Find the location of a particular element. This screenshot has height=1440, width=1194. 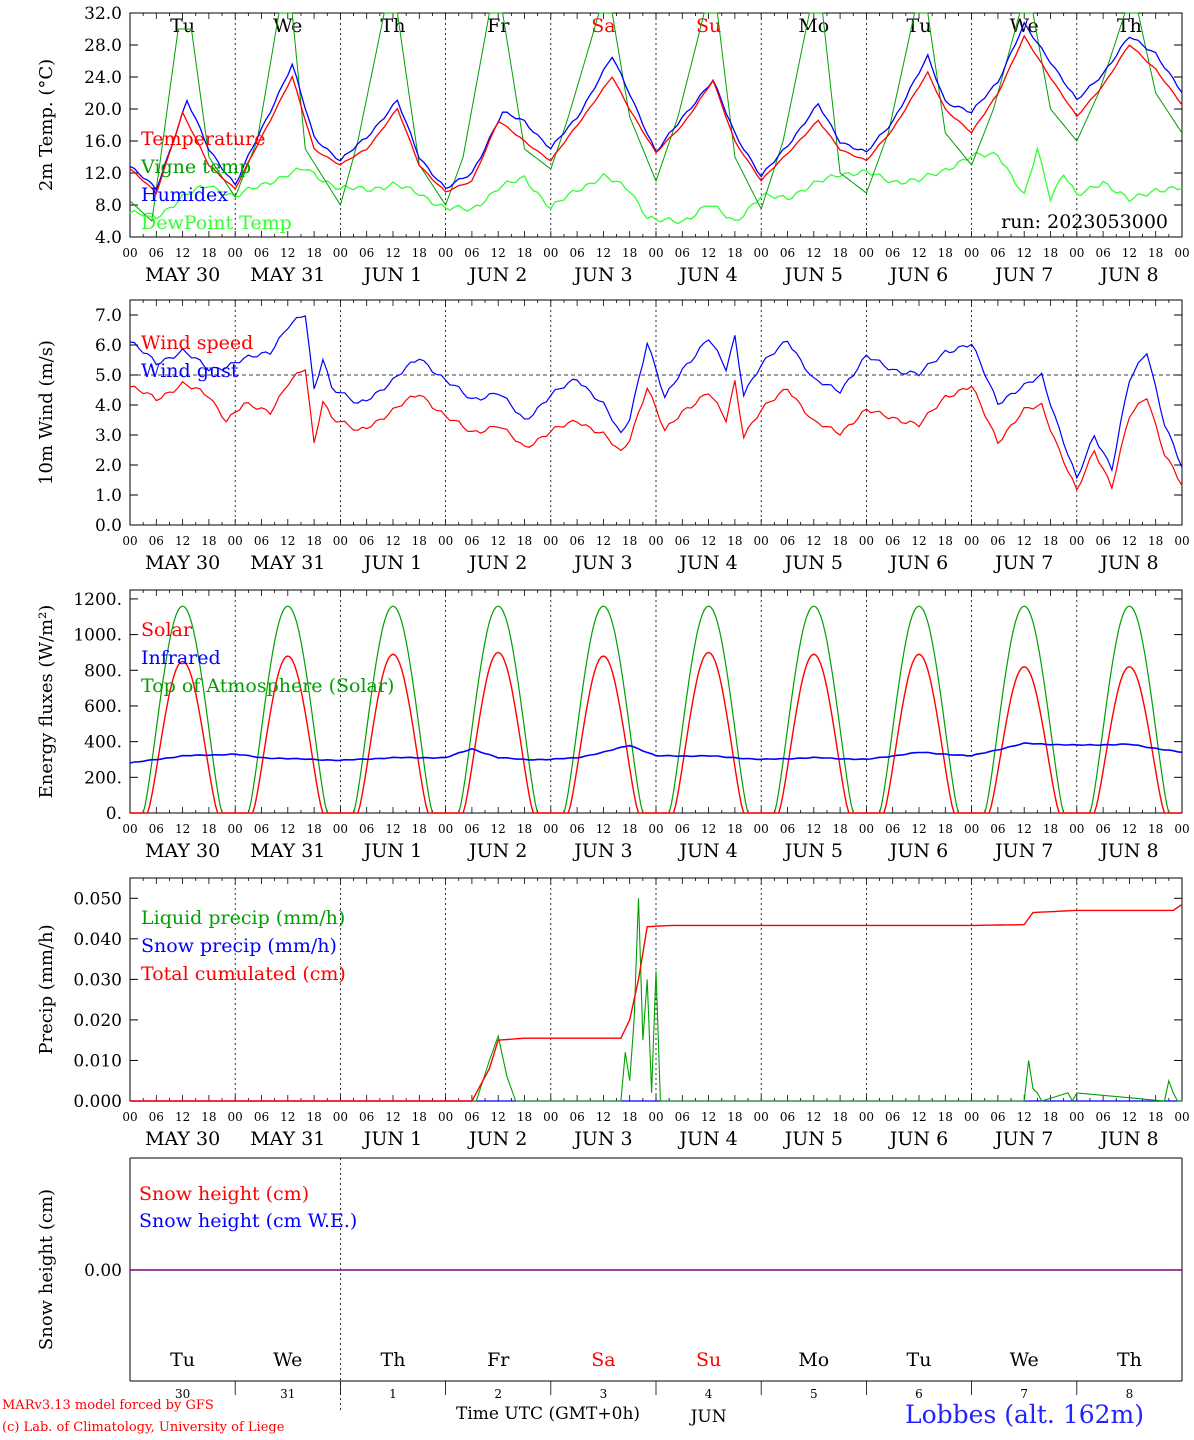

day-number: 2 is located at coordinates (498, 1394).